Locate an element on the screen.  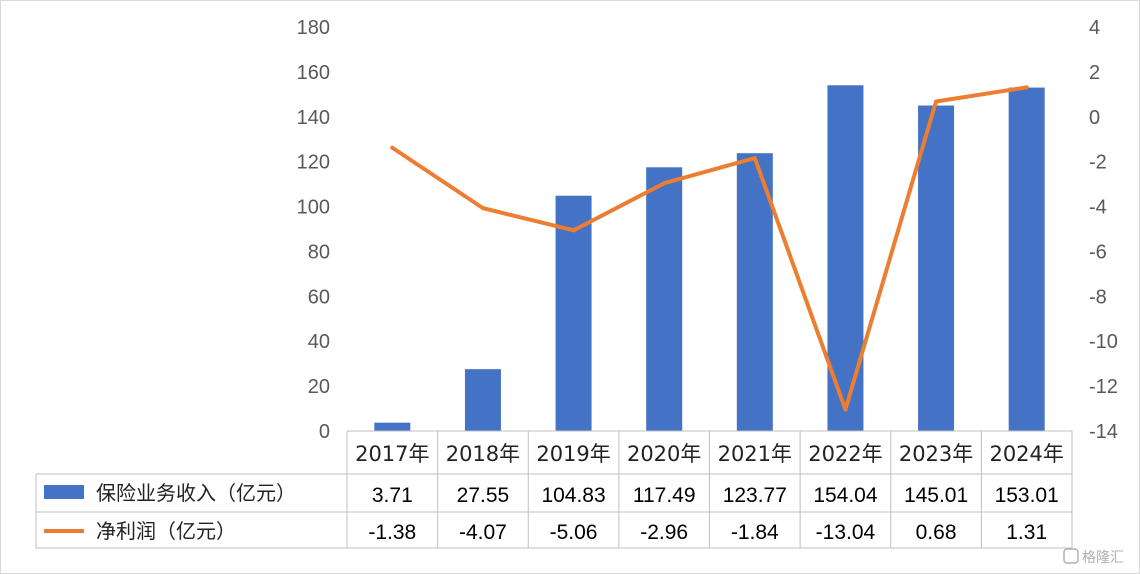
profit-value: 1.31 is located at coordinates (1026, 532).